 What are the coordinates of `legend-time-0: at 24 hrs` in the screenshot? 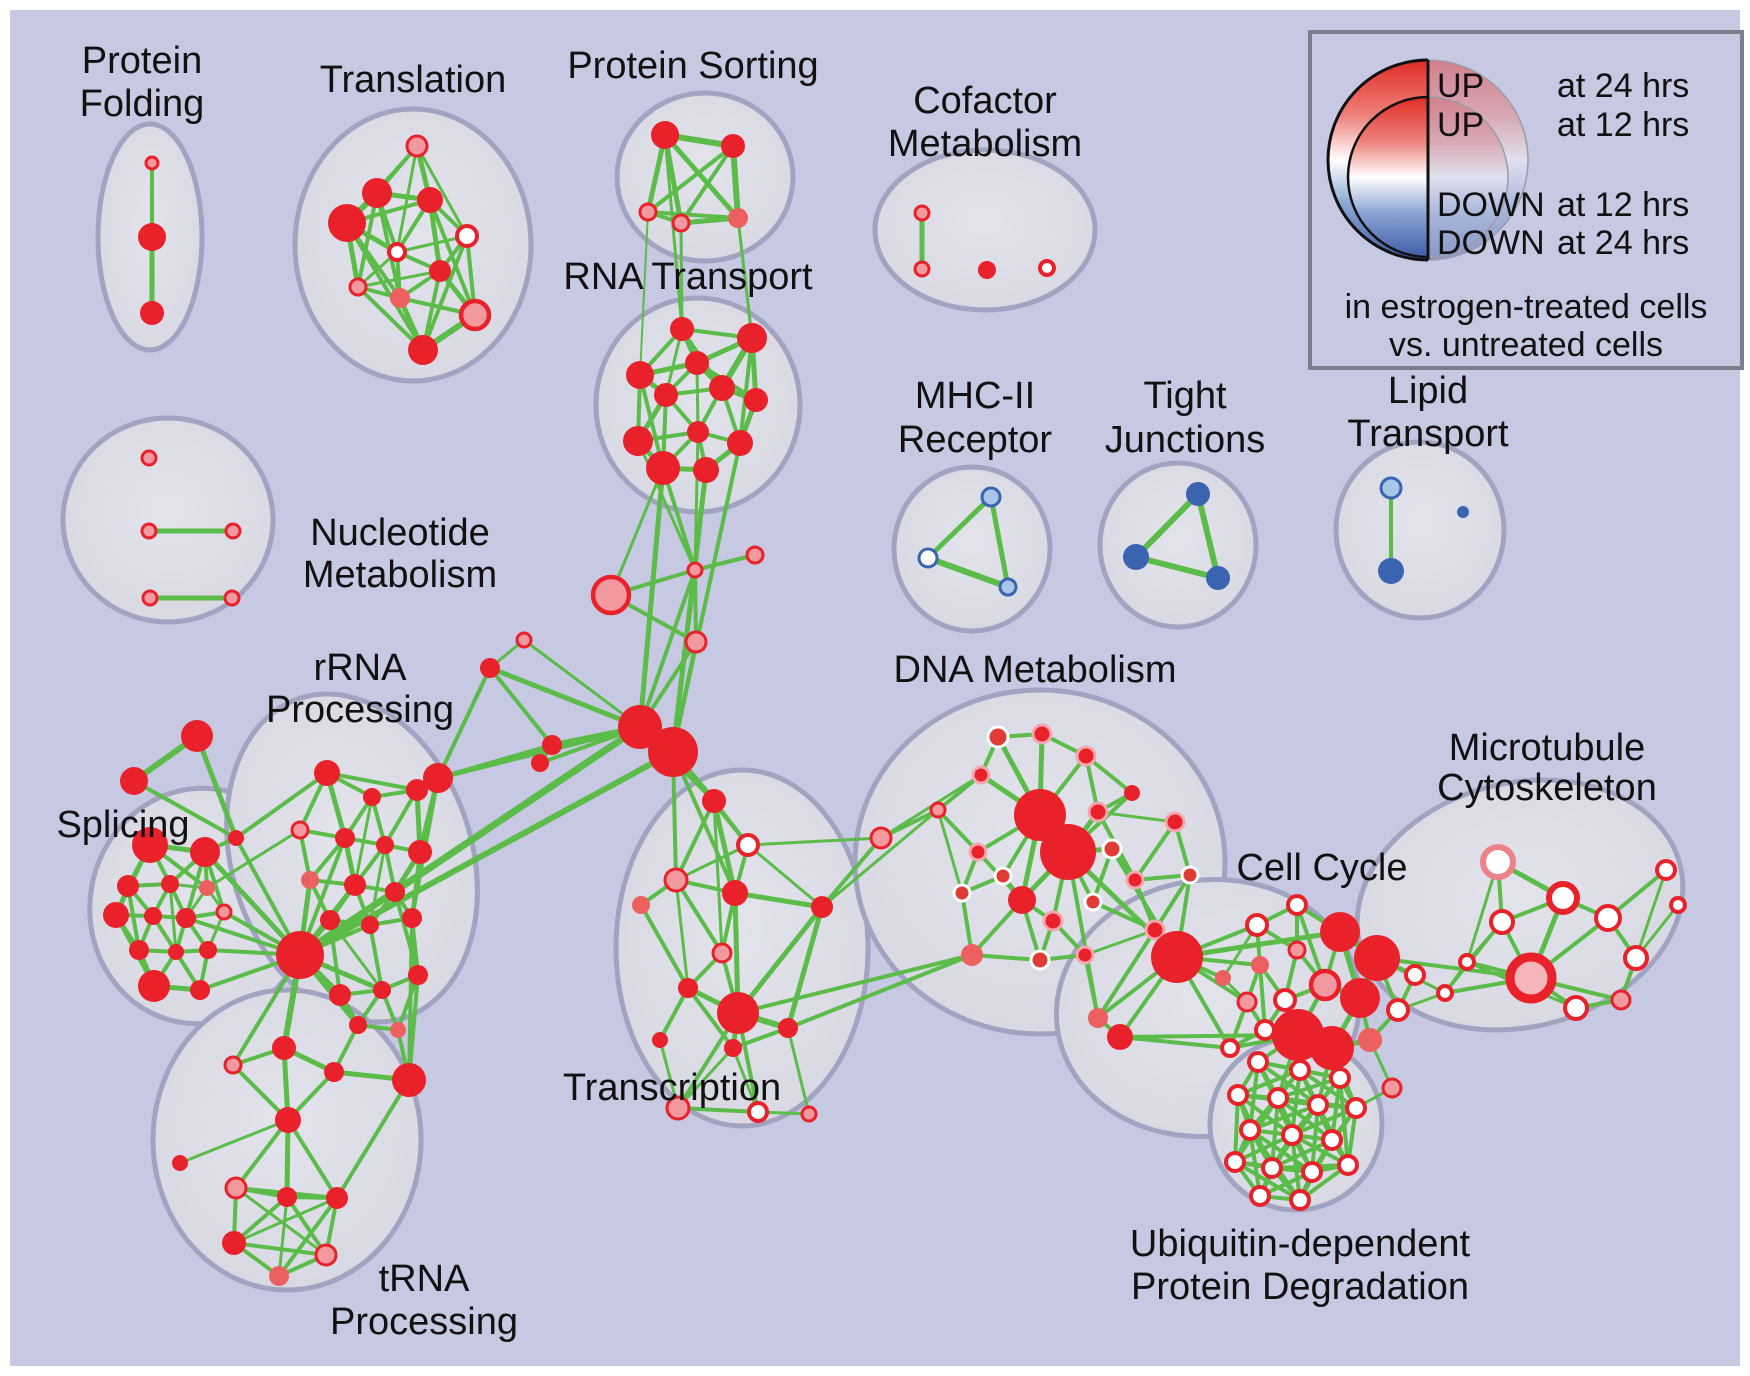 It's located at (1623, 86).